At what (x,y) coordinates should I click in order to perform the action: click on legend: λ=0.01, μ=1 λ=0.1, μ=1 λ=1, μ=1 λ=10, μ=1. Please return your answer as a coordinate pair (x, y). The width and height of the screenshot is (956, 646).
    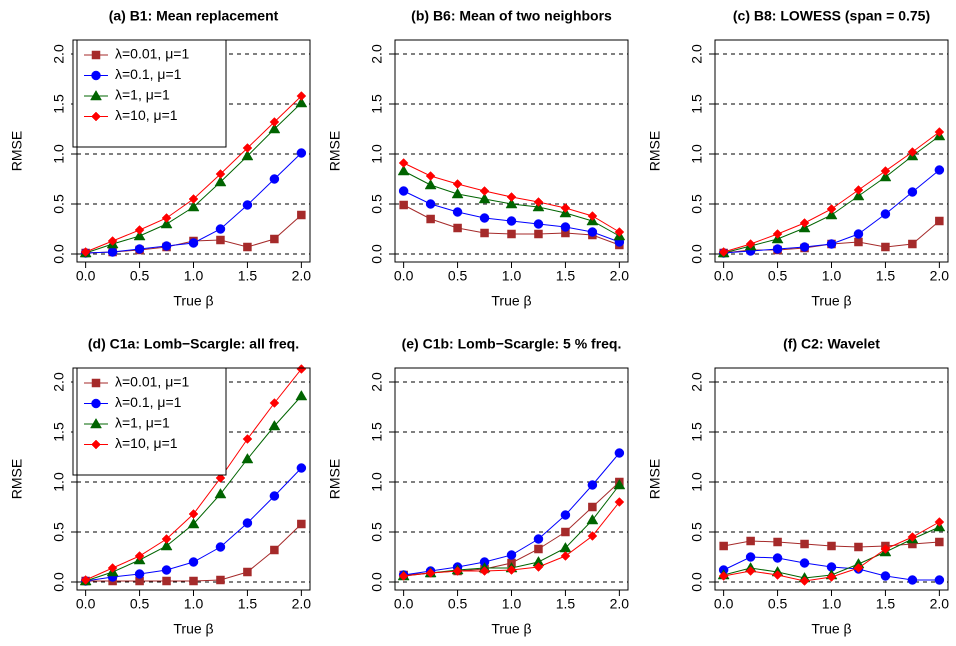
    Looking at the image, I should click on (149, 421).